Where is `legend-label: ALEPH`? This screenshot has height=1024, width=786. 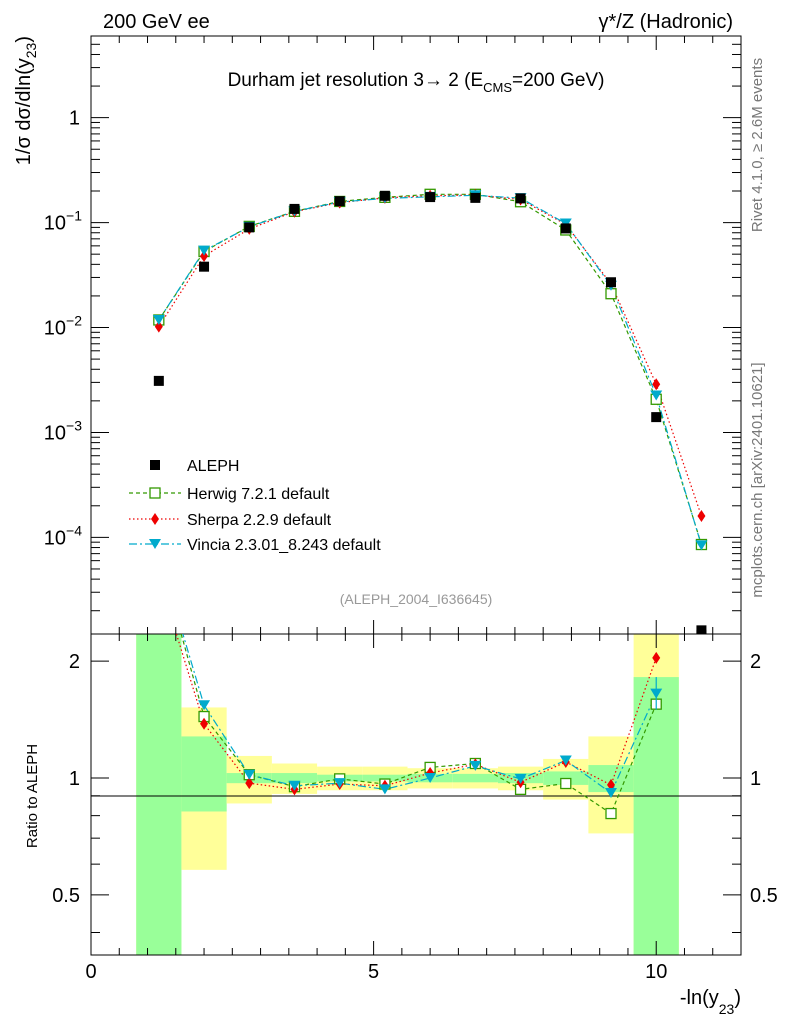 legend-label: ALEPH is located at coordinates (213, 466).